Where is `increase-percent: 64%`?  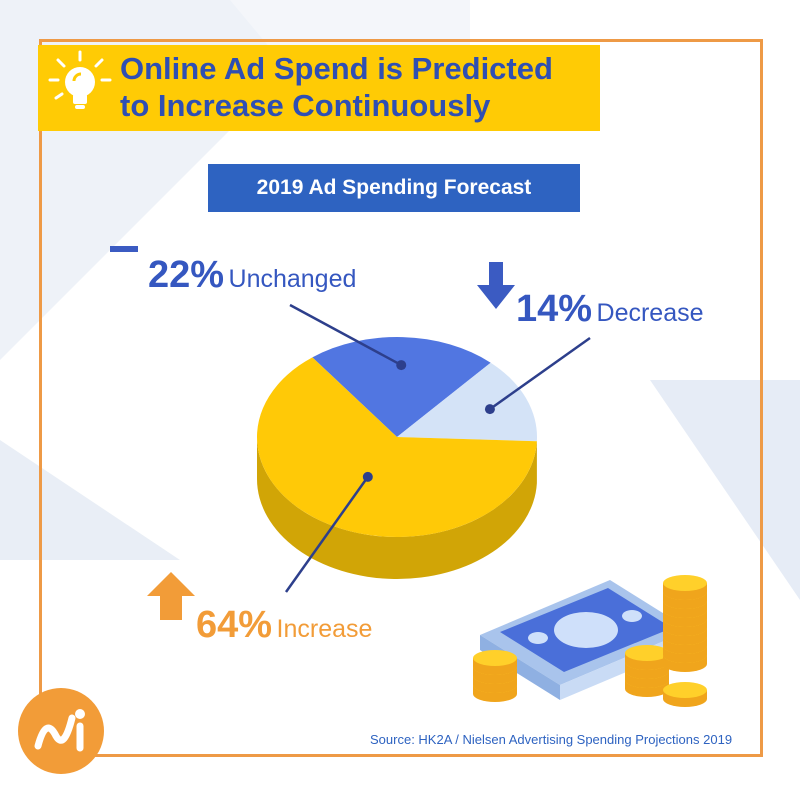 increase-percent: 64% is located at coordinates (234, 625).